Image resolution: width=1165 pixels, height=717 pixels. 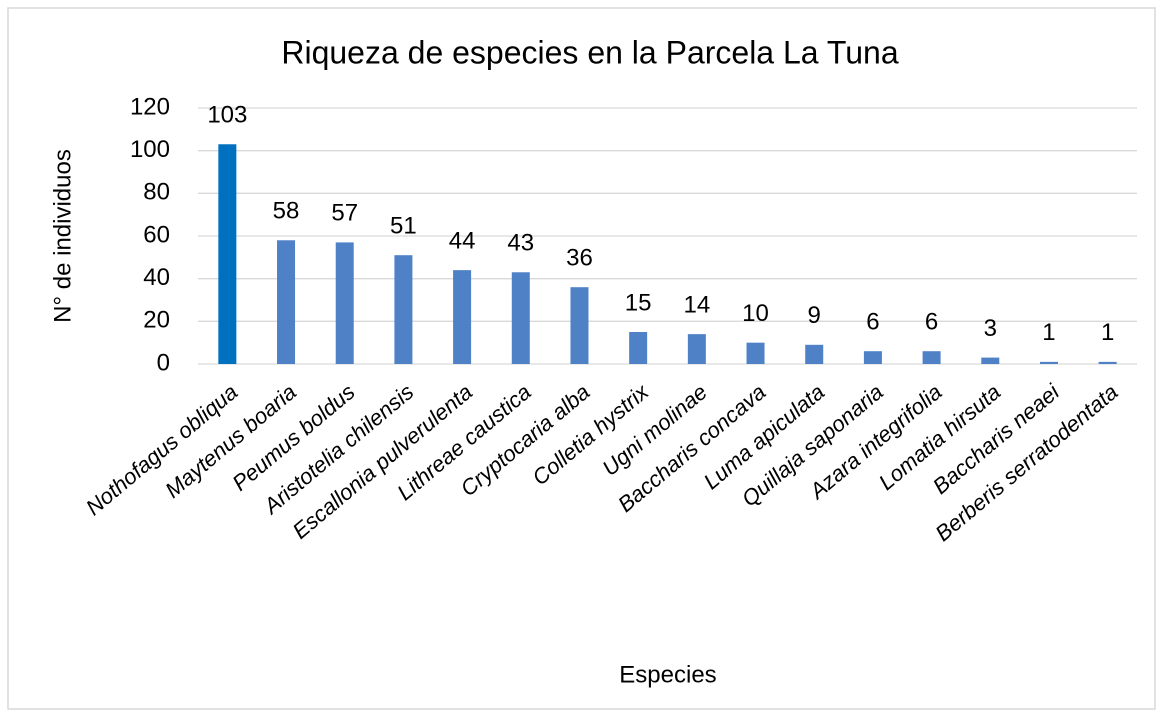 What do you see at coordinates (638, 302) in the screenshot?
I see `data-label: 15` at bounding box center [638, 302].